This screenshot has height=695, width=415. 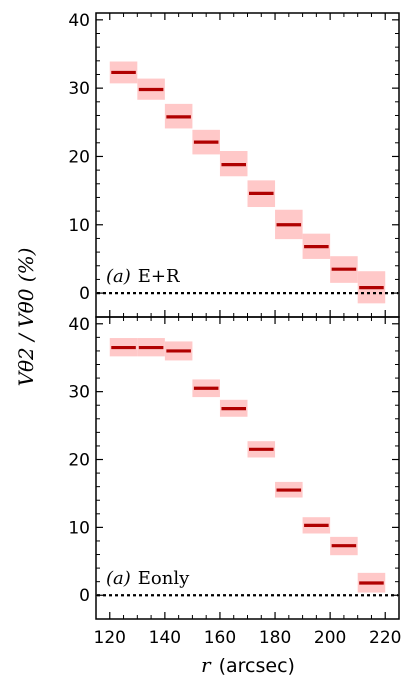 I want to click on x-axis-title: r (arcsec), so click(x=248, y=665).